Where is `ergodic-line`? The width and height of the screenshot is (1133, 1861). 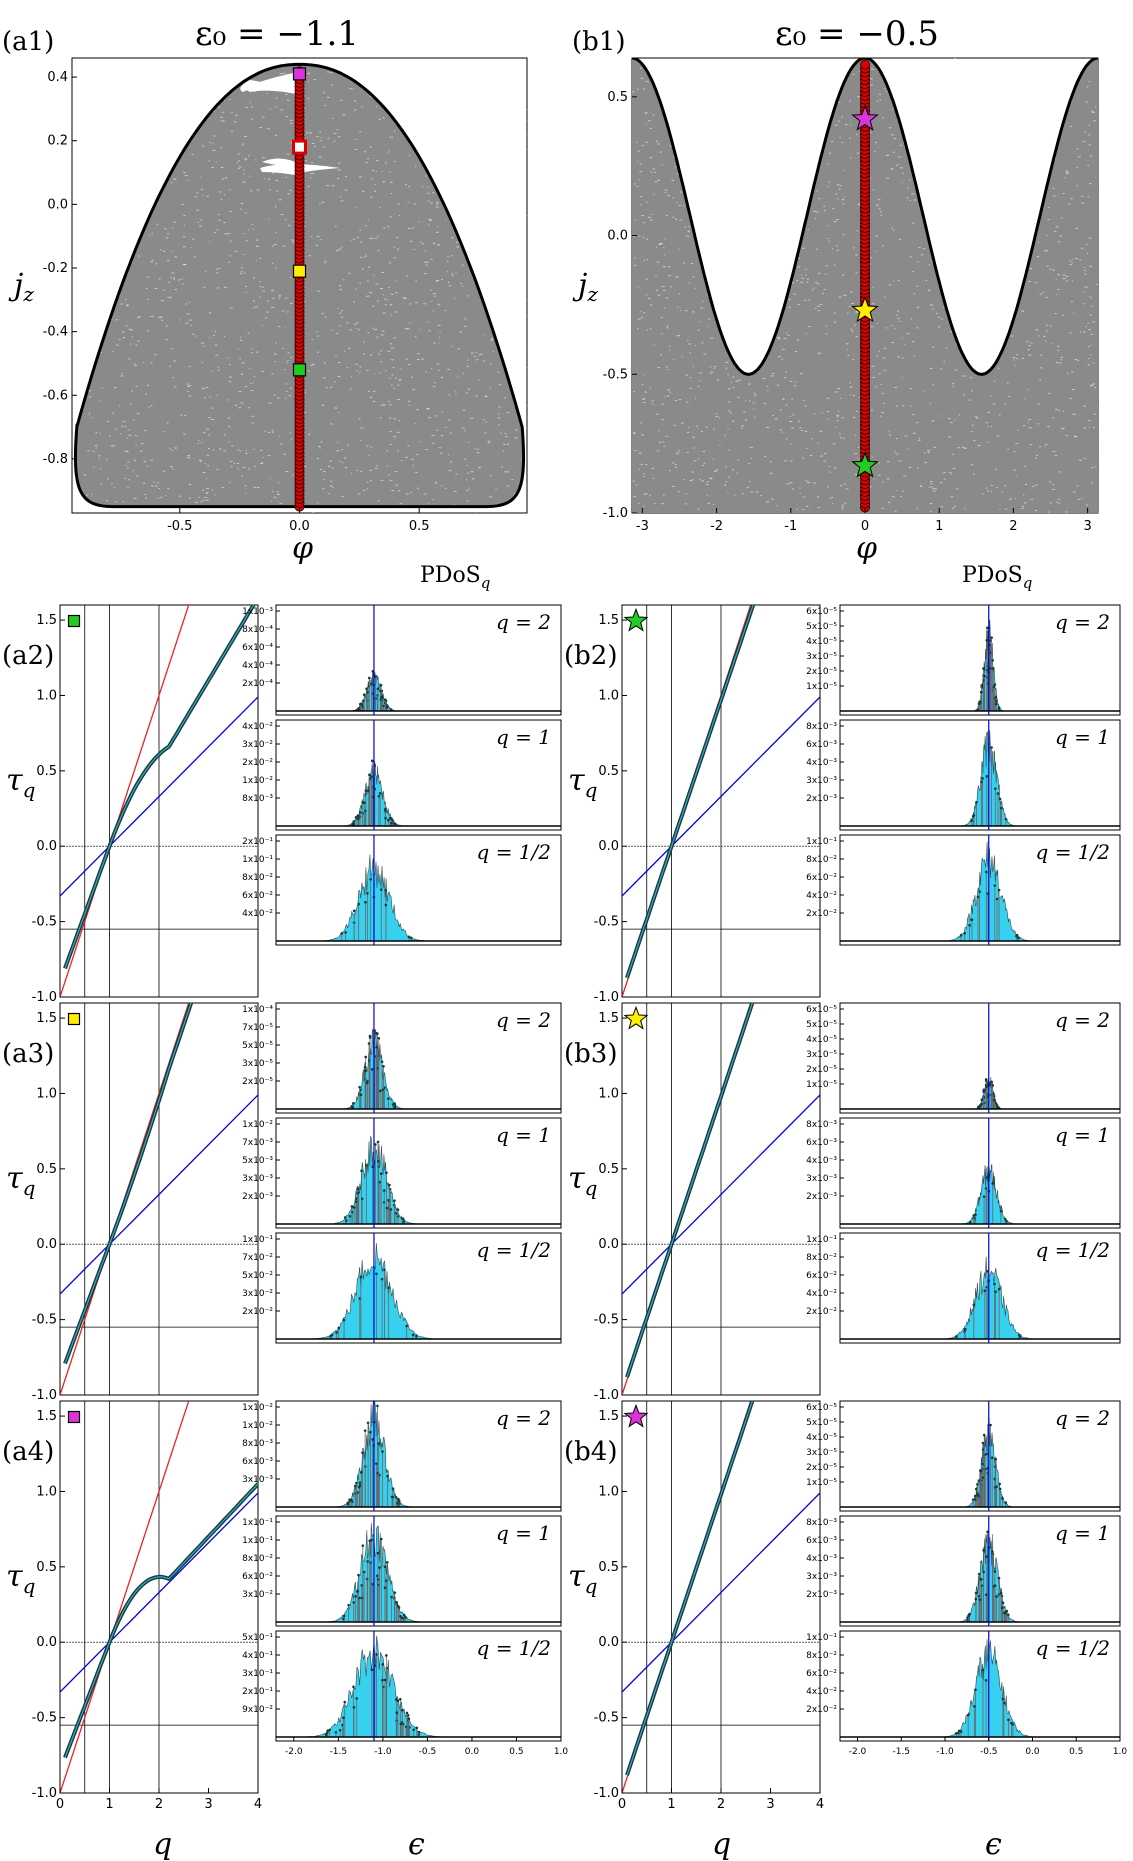
ergodic-line is located at coordinates (125, 1597).